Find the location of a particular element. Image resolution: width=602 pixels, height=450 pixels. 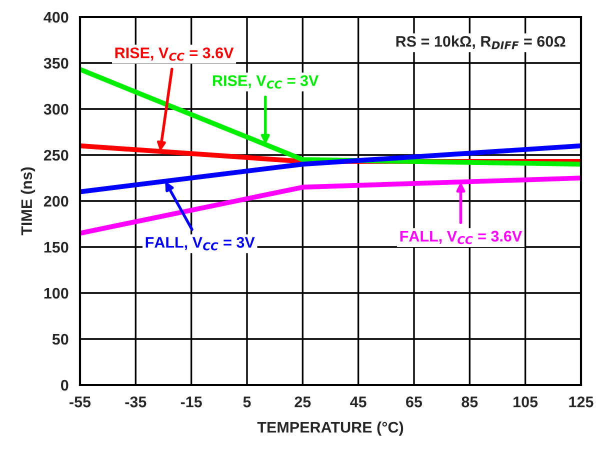

y-tick-label: 250 is located at coordinates (56, 155).